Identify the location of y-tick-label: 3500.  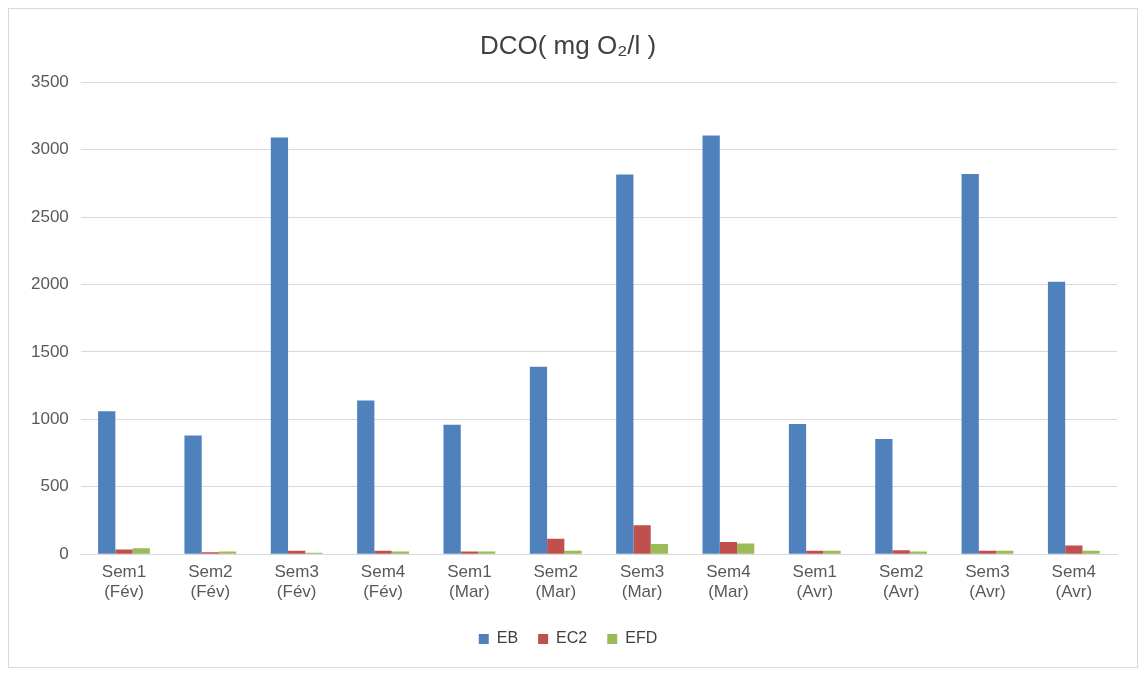
(49, 81).